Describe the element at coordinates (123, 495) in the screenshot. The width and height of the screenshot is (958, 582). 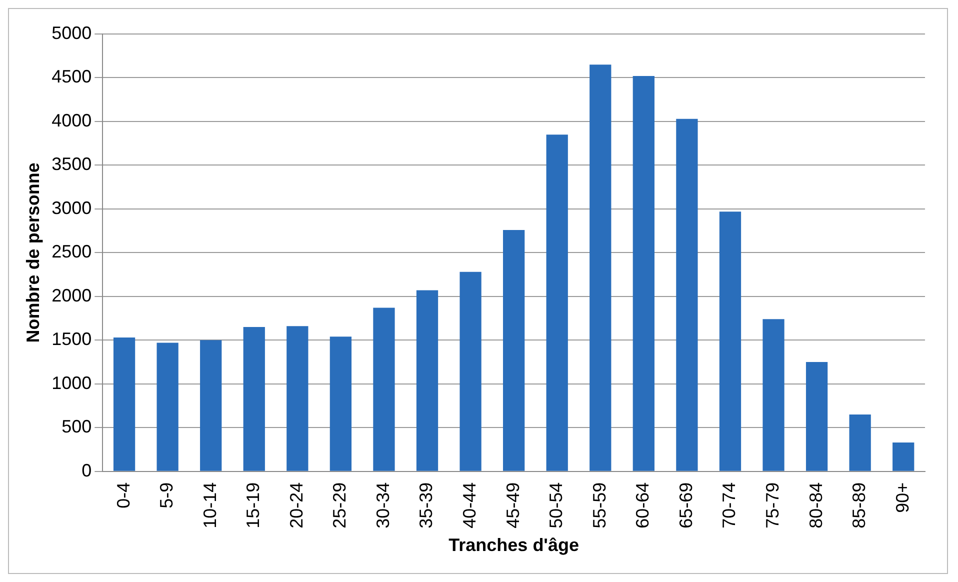
I see `x-tick-label: 0-4` at that location.